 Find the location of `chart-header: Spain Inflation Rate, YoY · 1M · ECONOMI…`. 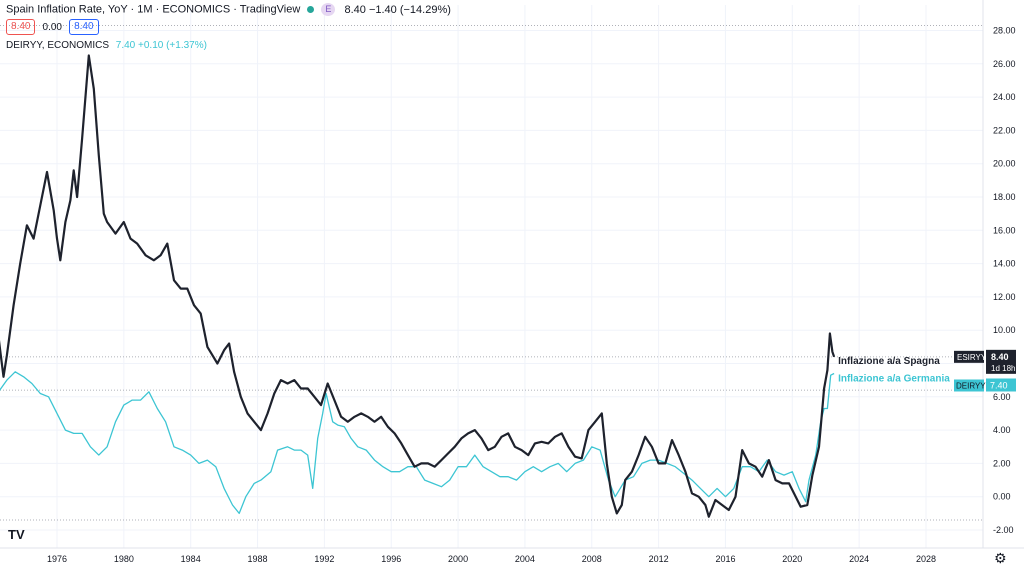

chart-header: Spain Inflation Rate, YoY · 1M · ECONOMI… is located at coordinates (228, 9).